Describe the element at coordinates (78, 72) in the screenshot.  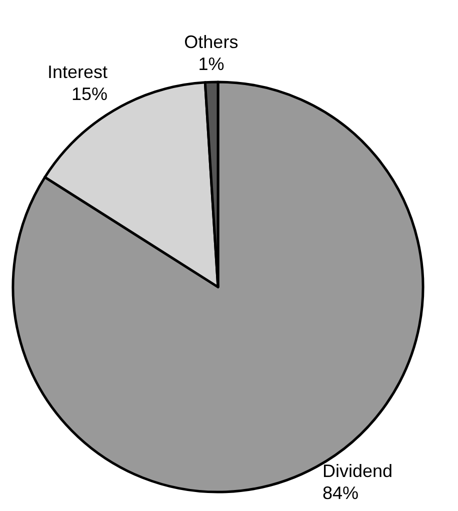
I see `slice-label: Interest` at that location.